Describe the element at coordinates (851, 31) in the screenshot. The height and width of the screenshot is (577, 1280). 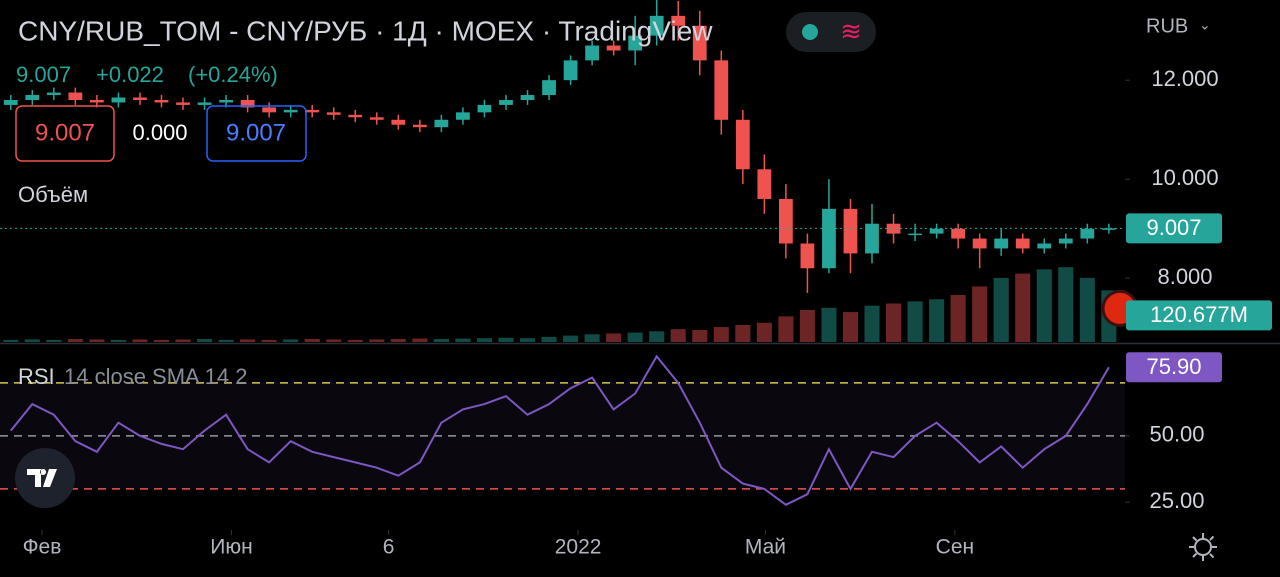
I see `wave-icon: ≋` at that location.